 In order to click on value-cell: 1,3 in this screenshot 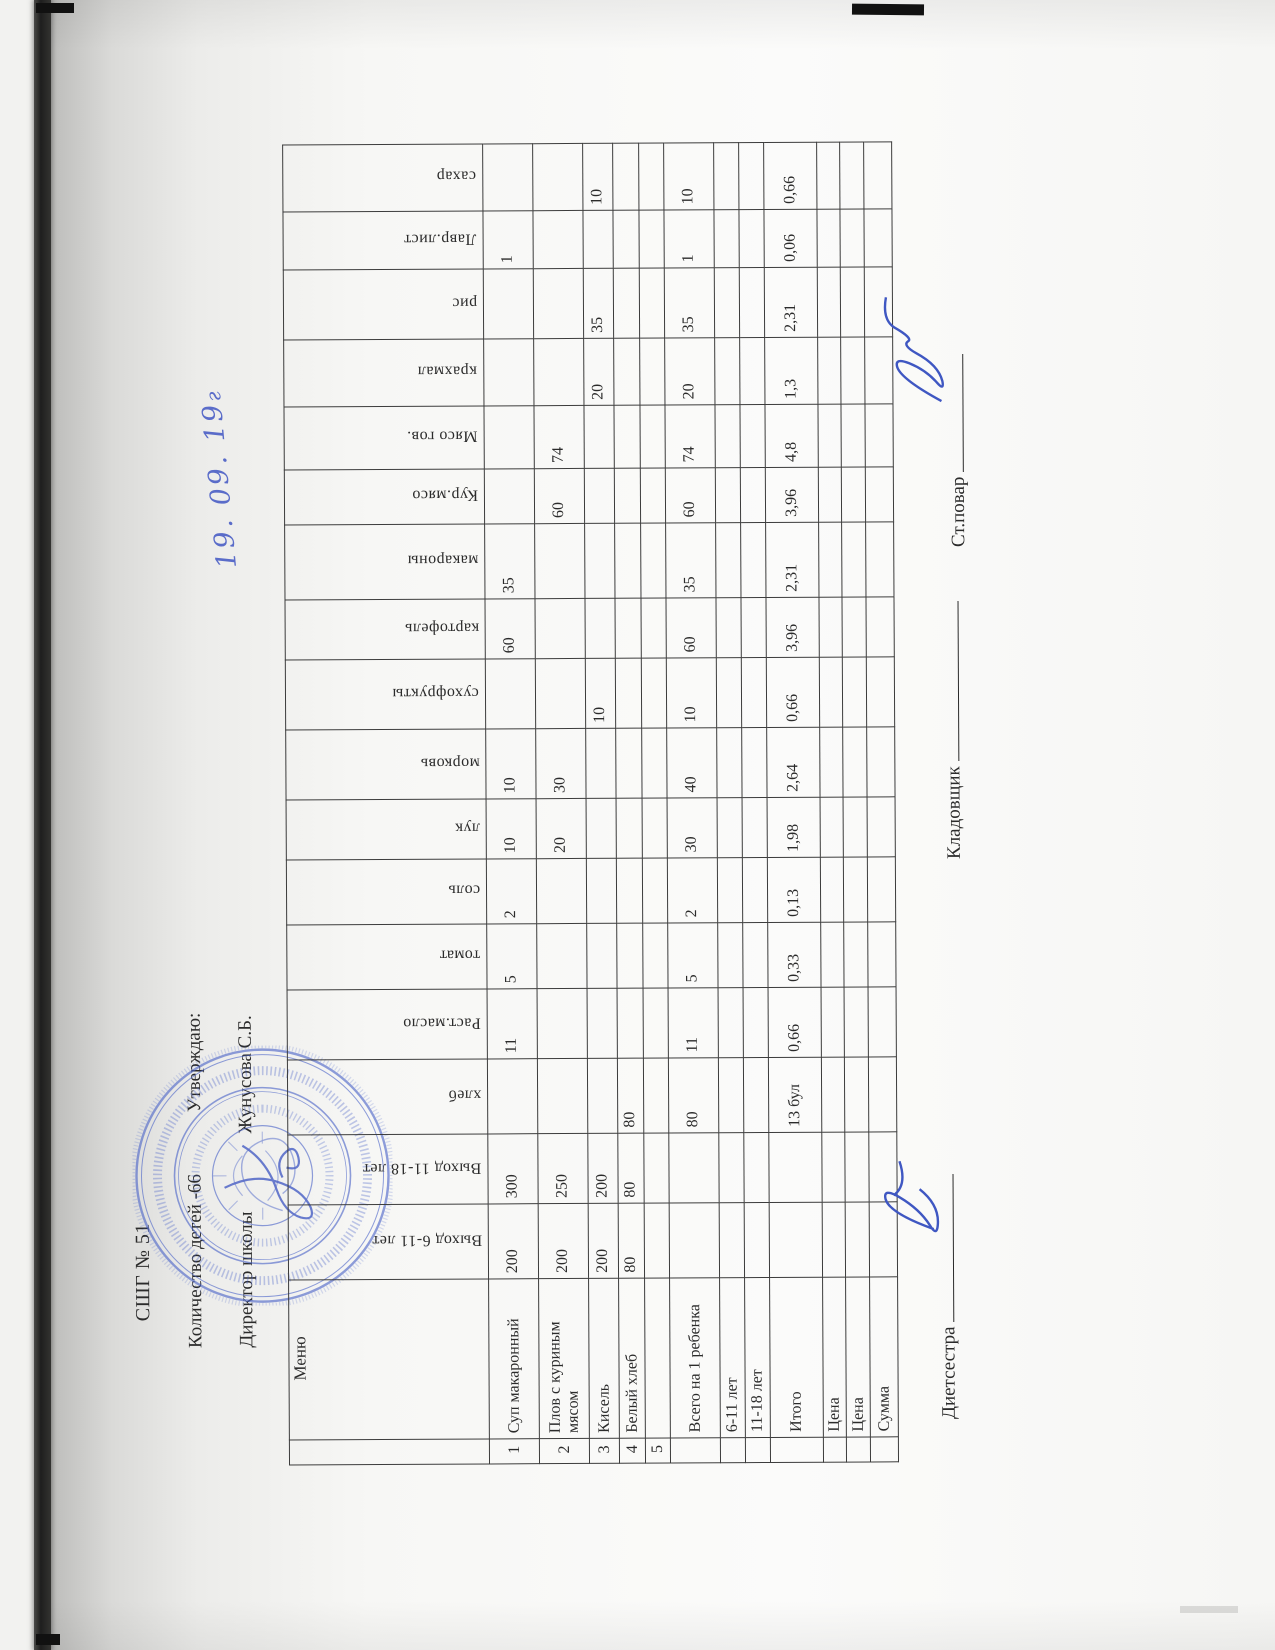, I will do `click(791, 371)`.